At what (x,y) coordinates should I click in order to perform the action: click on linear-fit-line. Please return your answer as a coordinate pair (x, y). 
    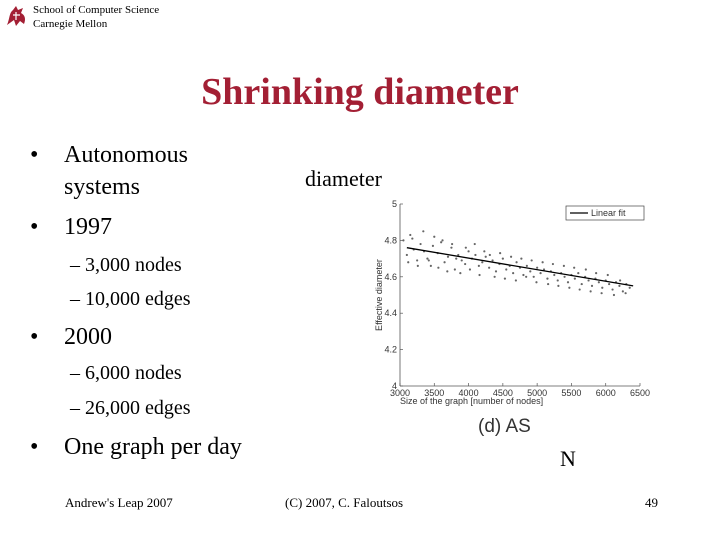
    Looking at the image, I should click on (520, 267).